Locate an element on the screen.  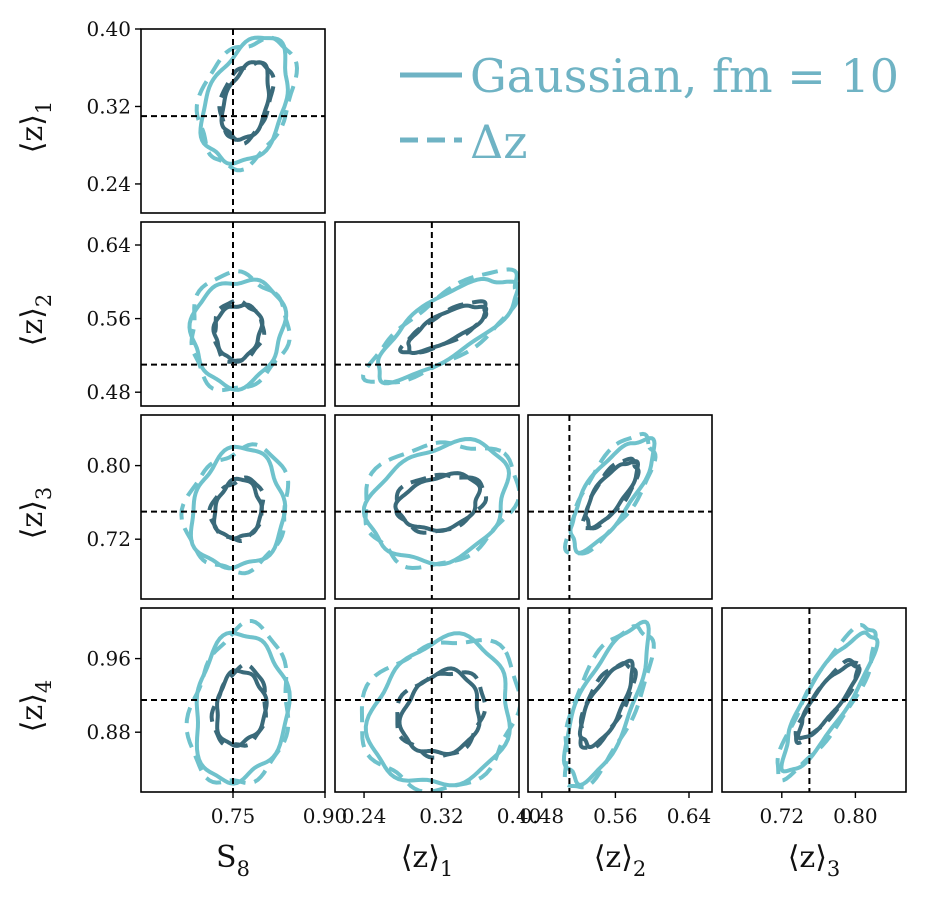
x-axis-label-main: S is located at coordinates (226, 857).